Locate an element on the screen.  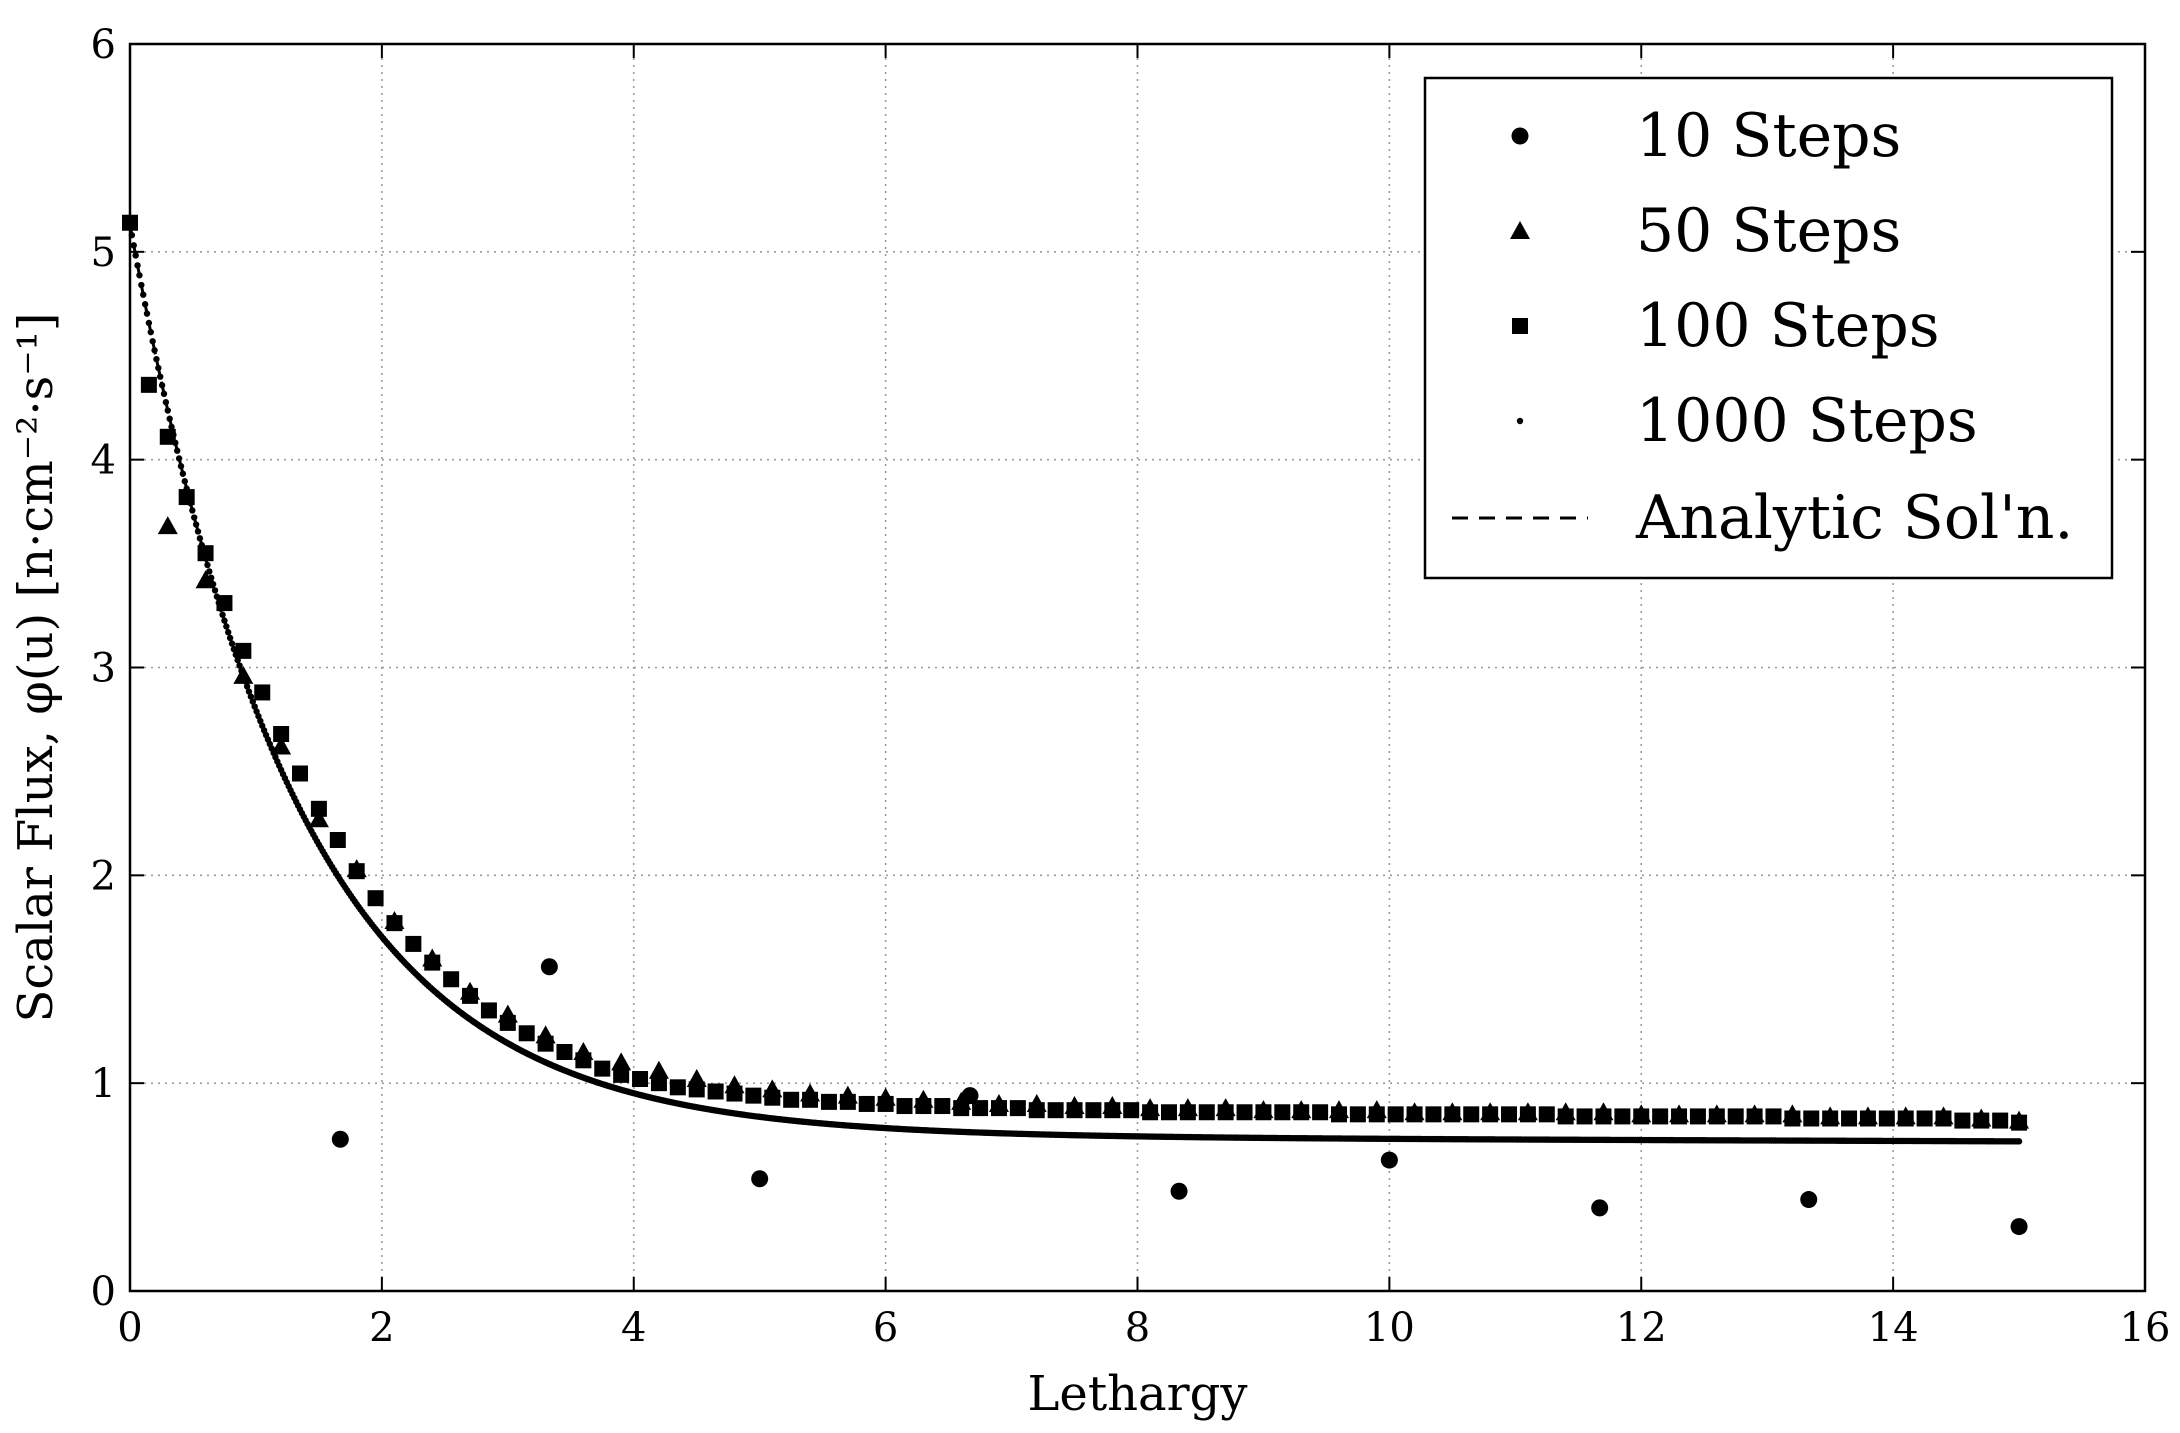
legend-entry-50-steps: 50 Steps is located at coordinates (1705, 231).